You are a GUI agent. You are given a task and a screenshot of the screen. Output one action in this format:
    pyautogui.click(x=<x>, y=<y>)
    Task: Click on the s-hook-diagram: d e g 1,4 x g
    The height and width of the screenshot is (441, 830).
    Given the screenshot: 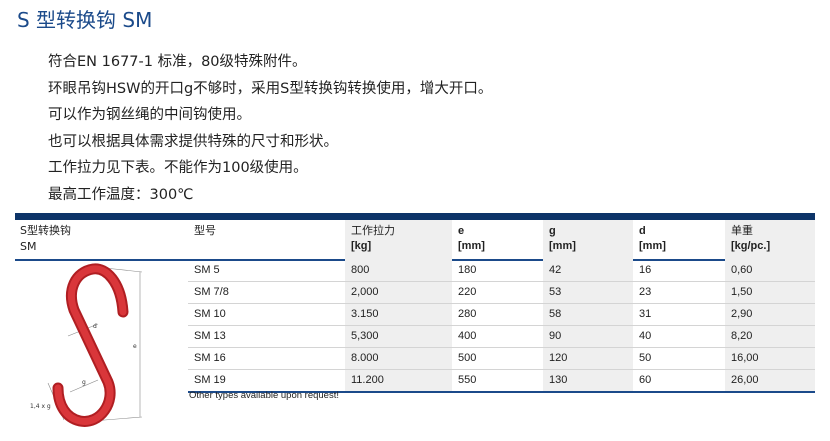 What is the action you would take?
    pyautogui.click(x=86, y=345)
    